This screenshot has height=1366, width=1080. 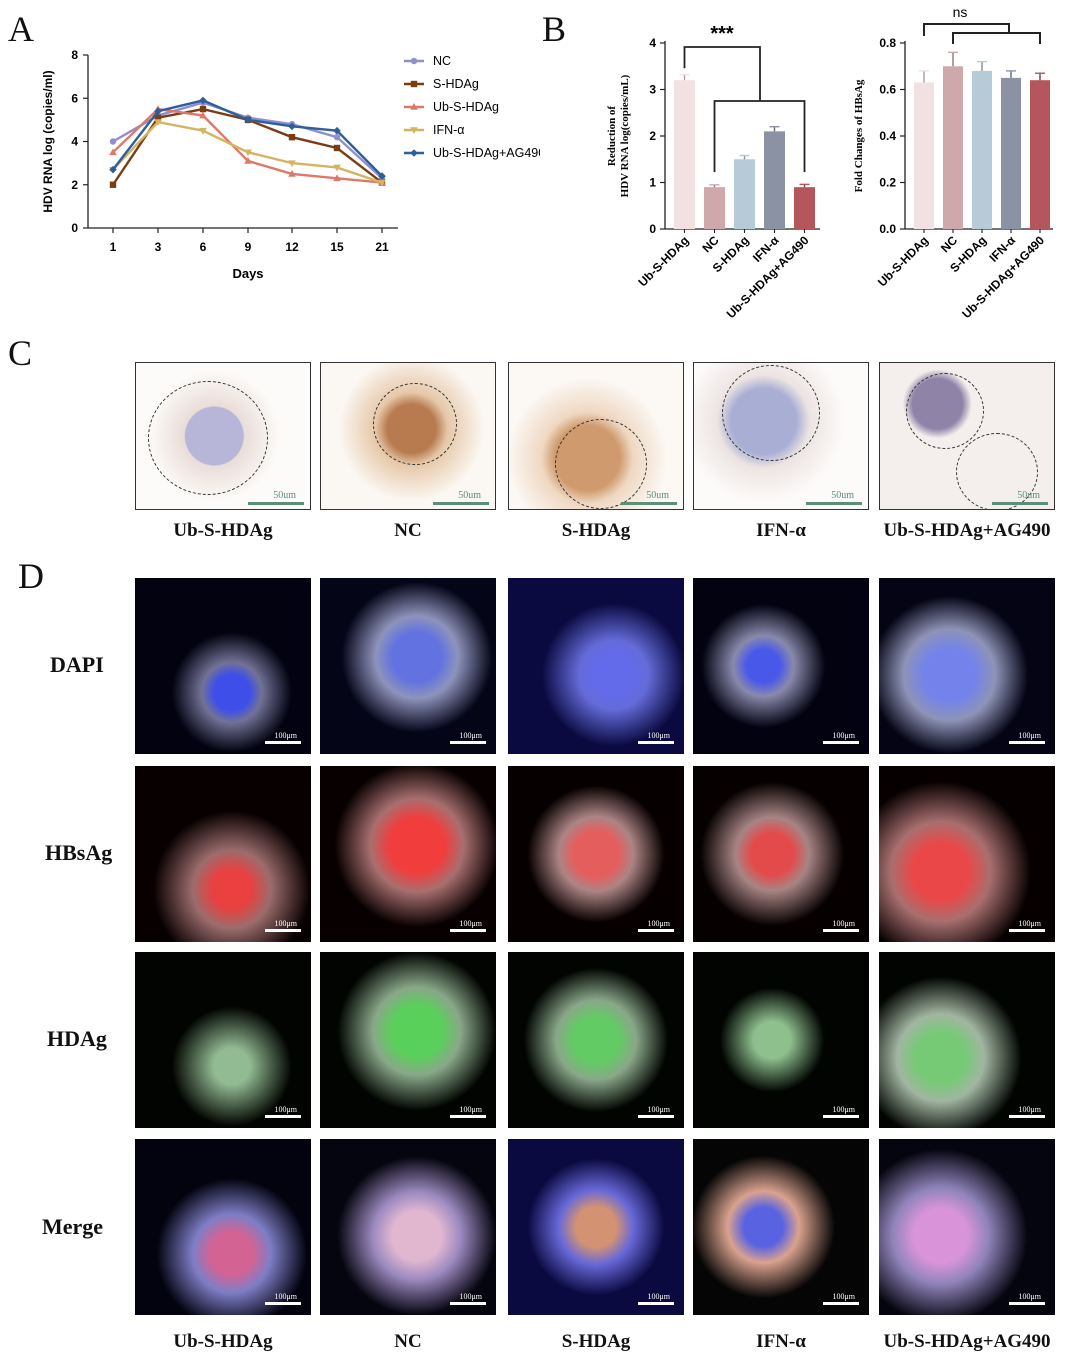 I want to click on y-tick-label: 8, so click(x=74, y=55).